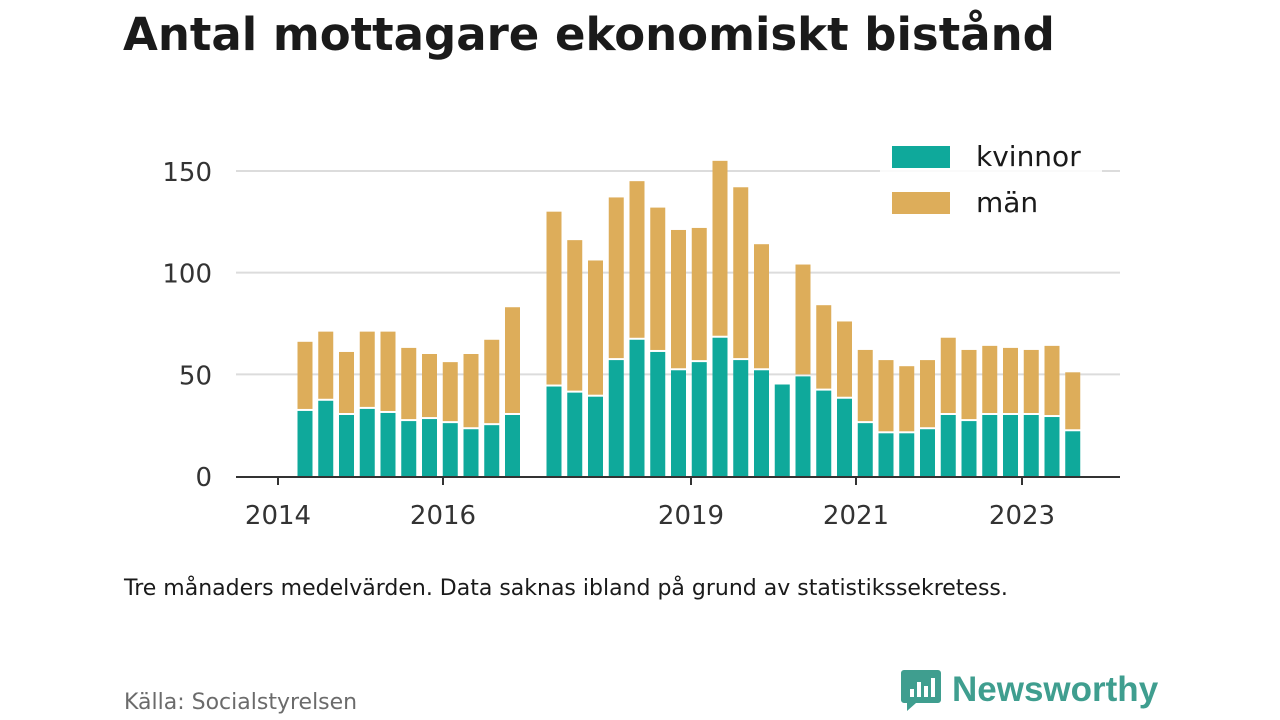  I want to click on legend: kvinnor män, so click(991, 180).